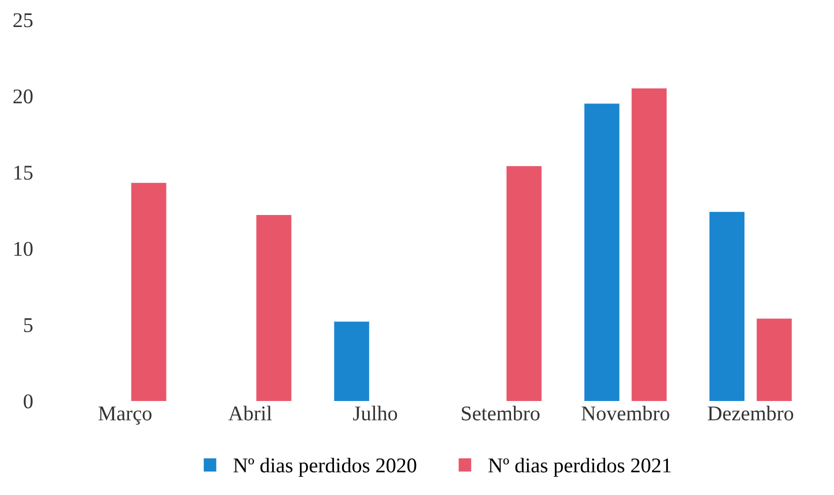 The height and width of the screenshot is (495, 834). Describe the element at coordinates (23, 249) in the screenshot. I see `y-tick-label: 10` at that location.